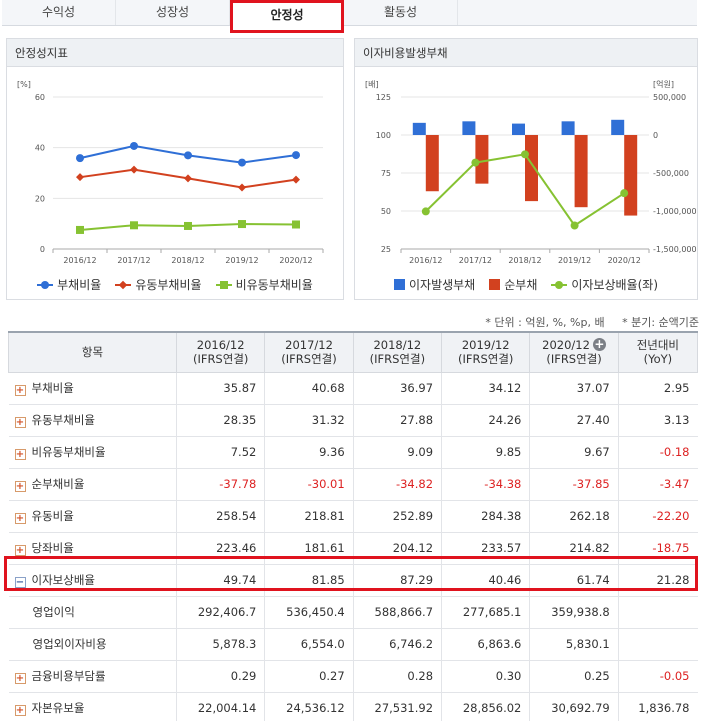 This screenshot has width=713, height=721. Describe the element at coordinates (309, 706) in the screenshot. I see `table-cell: 24,536.12` at that location.